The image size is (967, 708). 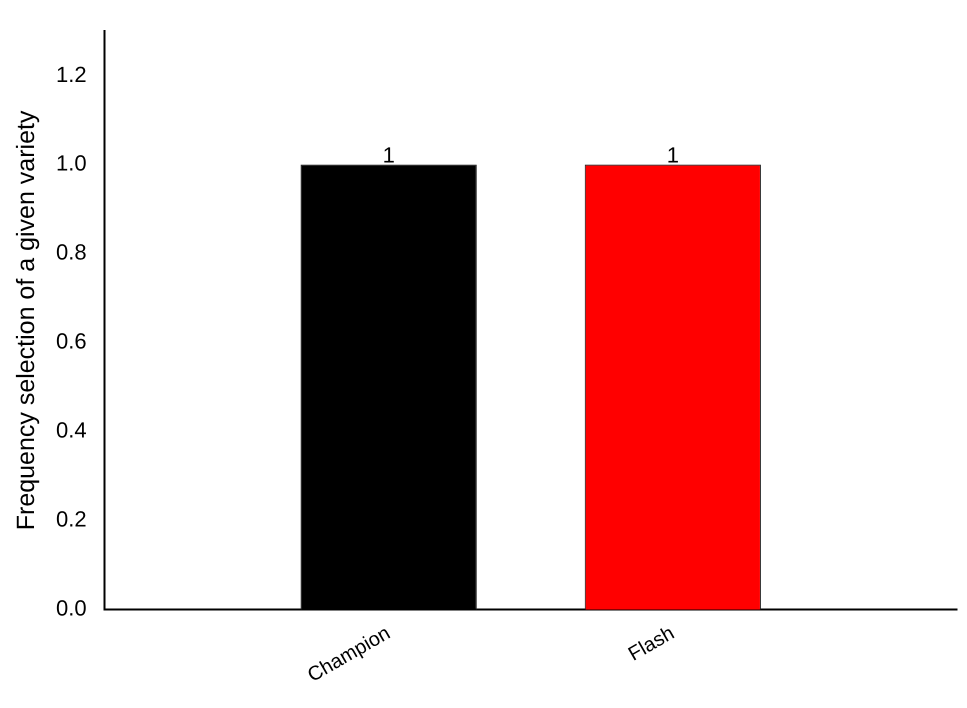 What do you see at coordinates (71, 341) in the screenshot?
I see `y-tick-label: 0.6` at bounding box center [71, 341].